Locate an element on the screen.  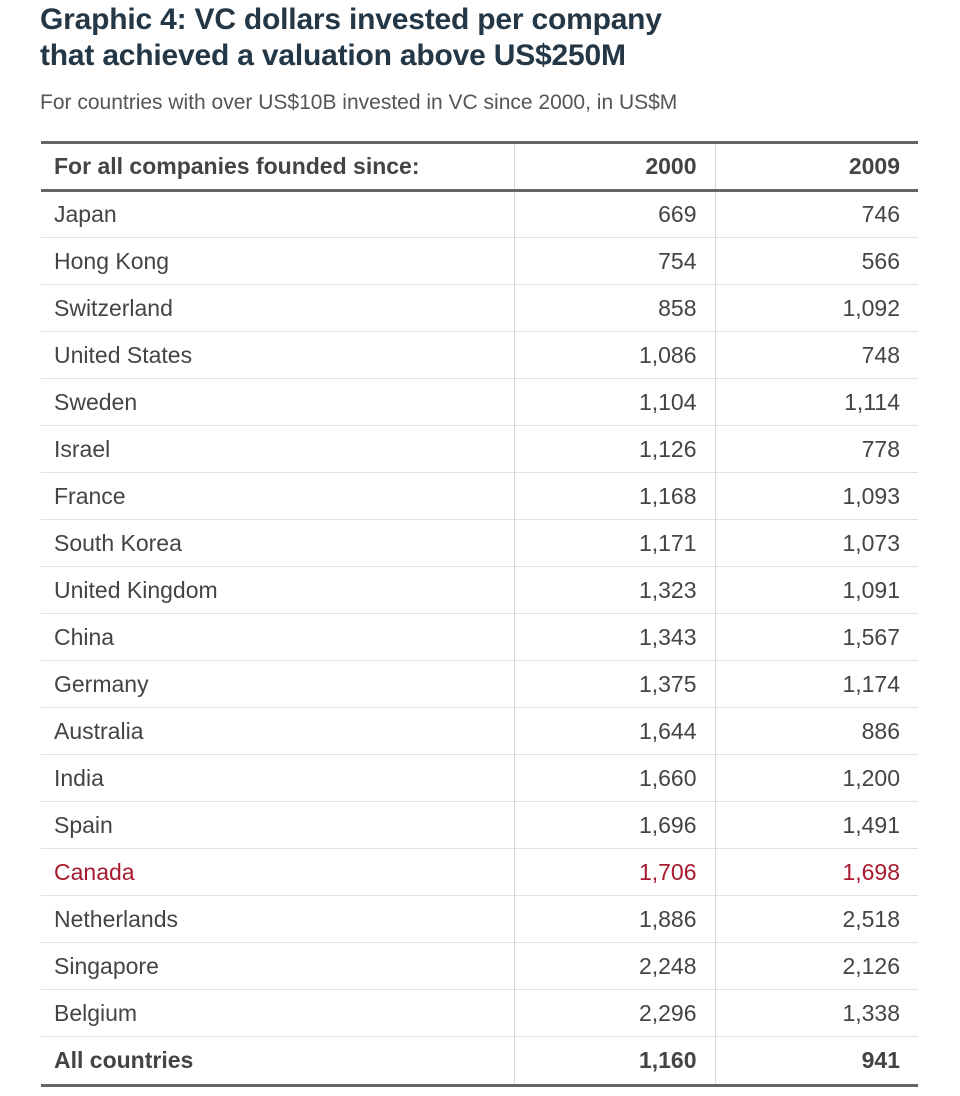
value-2000-cell: 1,343 is located at coordinates (615, 637).